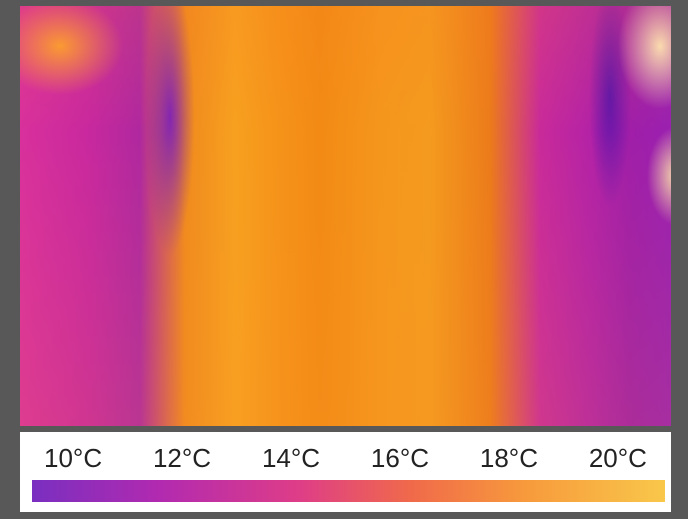  Describe the element at coordinates (291, 458) in the screenshot. I see `tick-label: 14°C` at that location.